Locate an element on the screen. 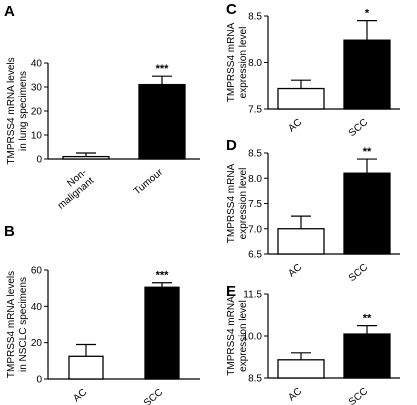 The image size is (417, 405). x-category-label: Non-malignant is located at coordinates (73, 189).